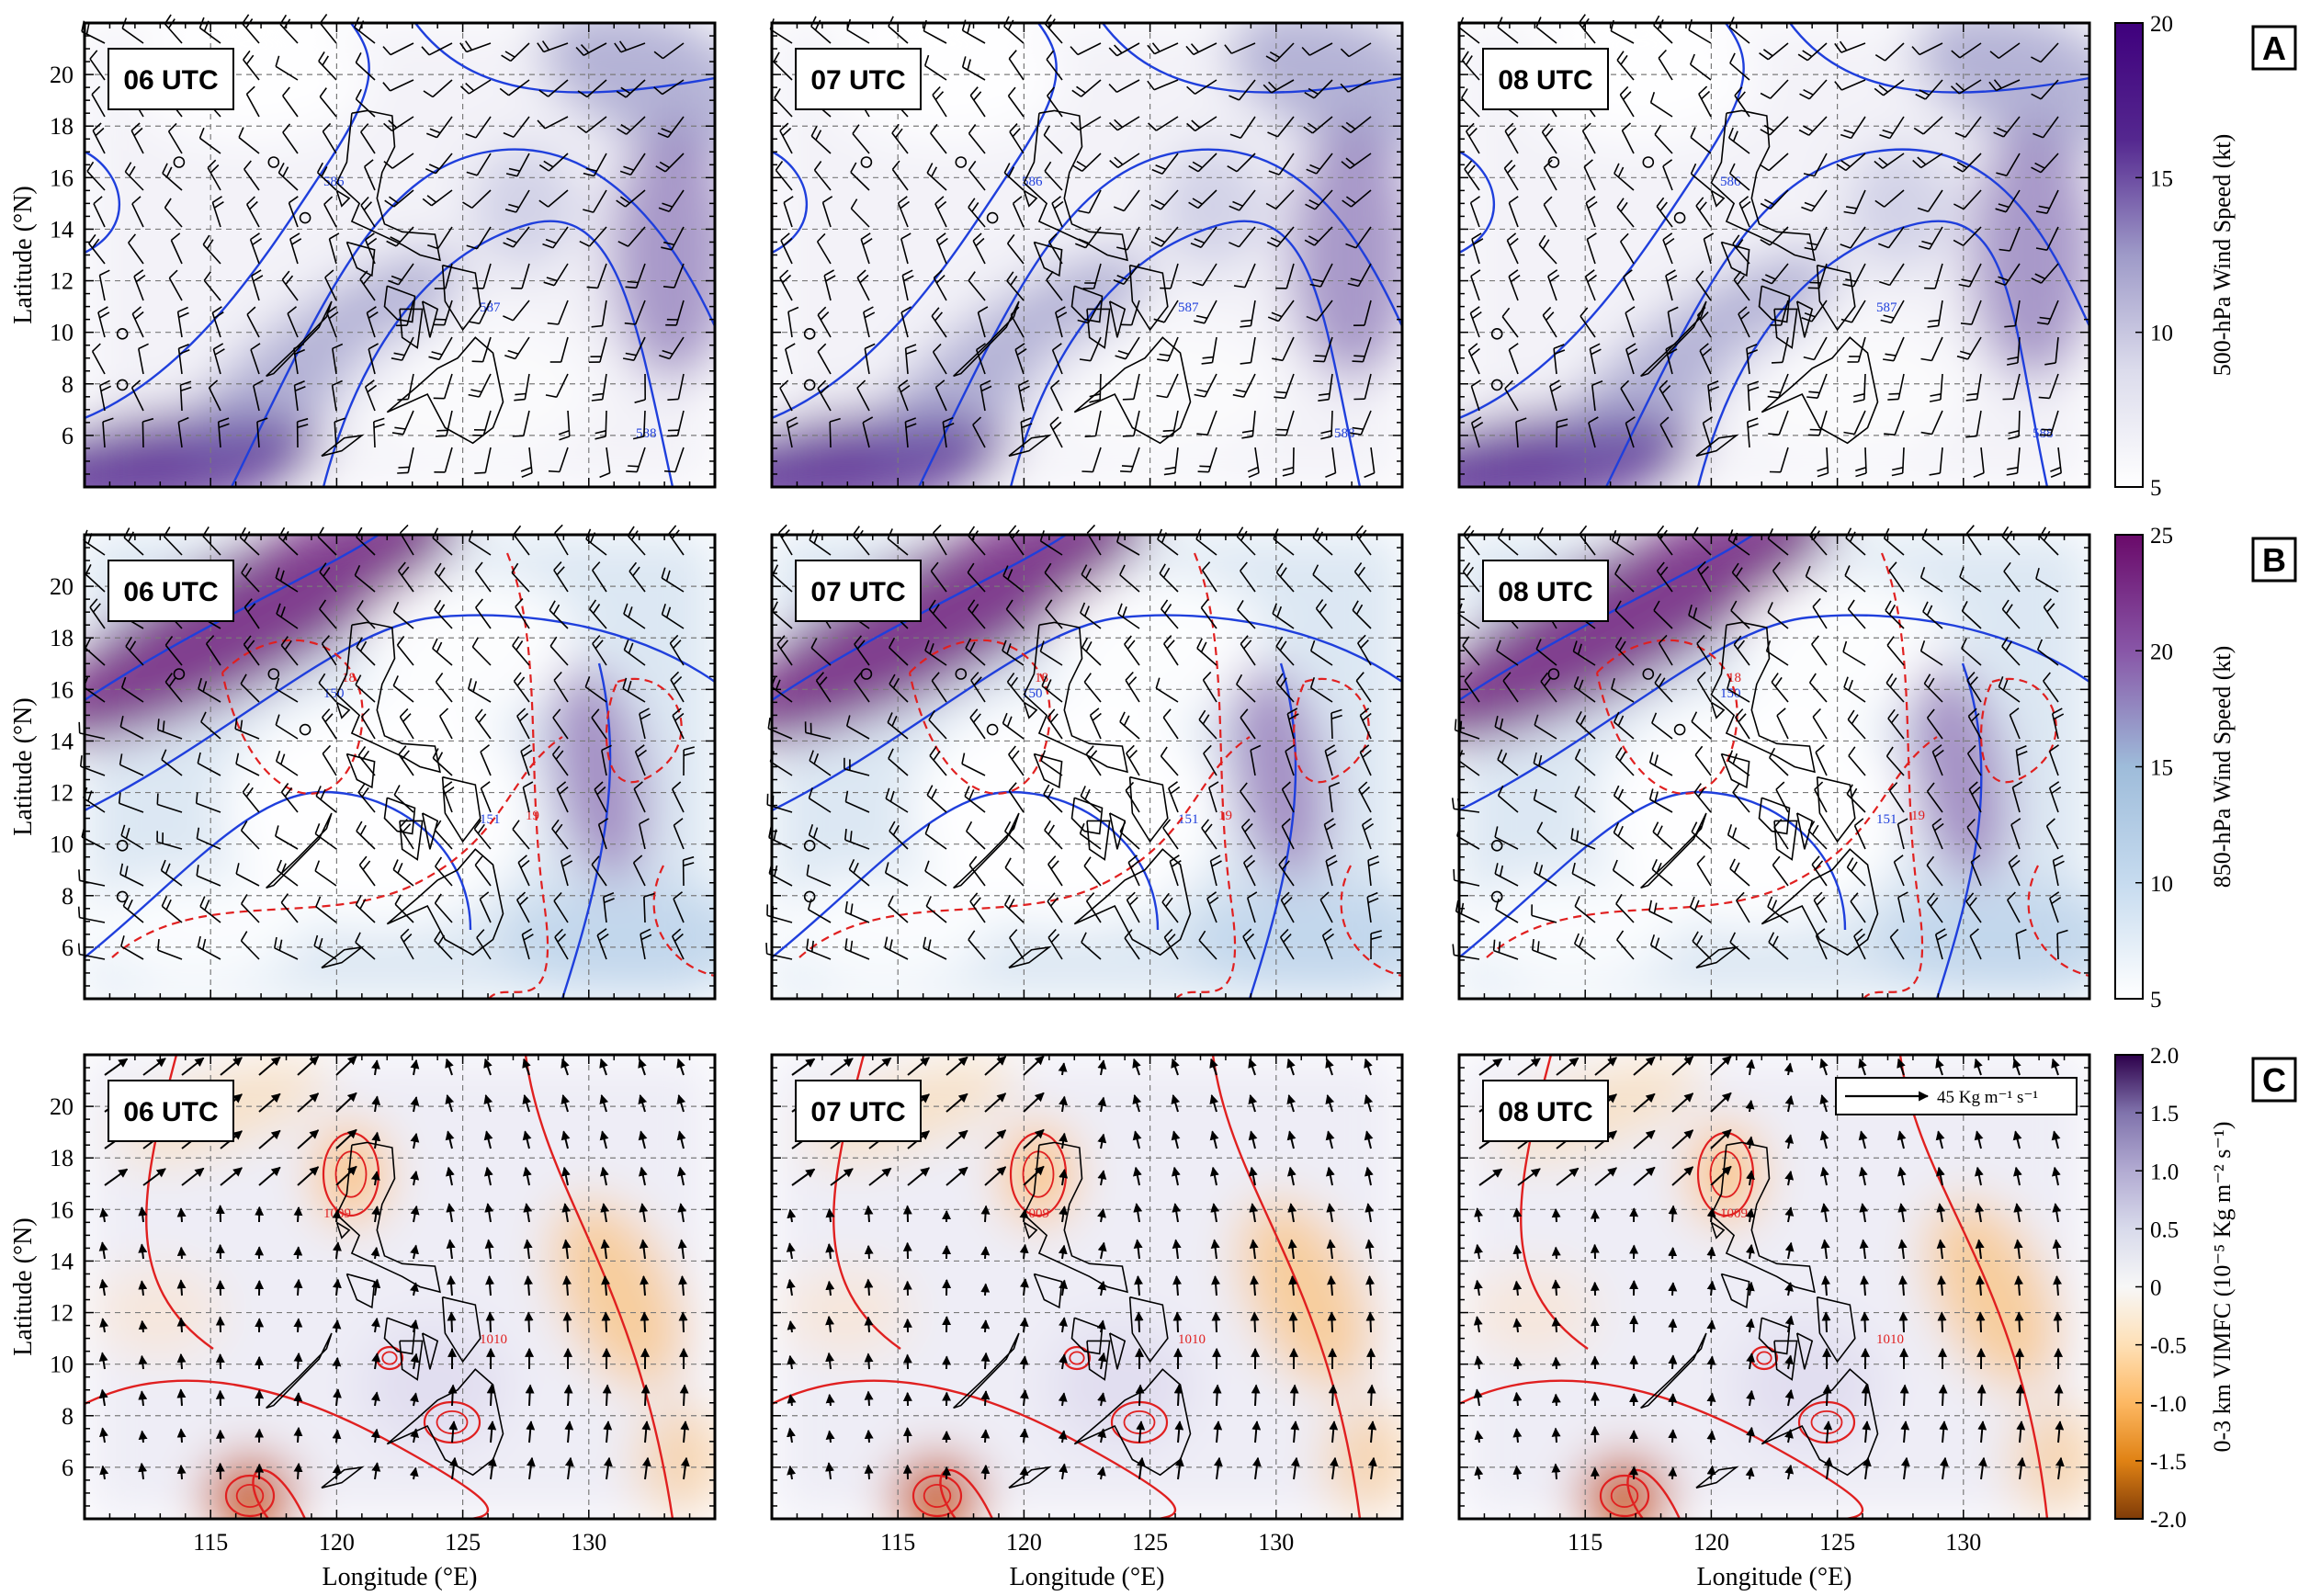 This screenshot has width=2310, height=1596. I want to click on panel-a-3: 58558658758808 UTC, so click(1774, 251).